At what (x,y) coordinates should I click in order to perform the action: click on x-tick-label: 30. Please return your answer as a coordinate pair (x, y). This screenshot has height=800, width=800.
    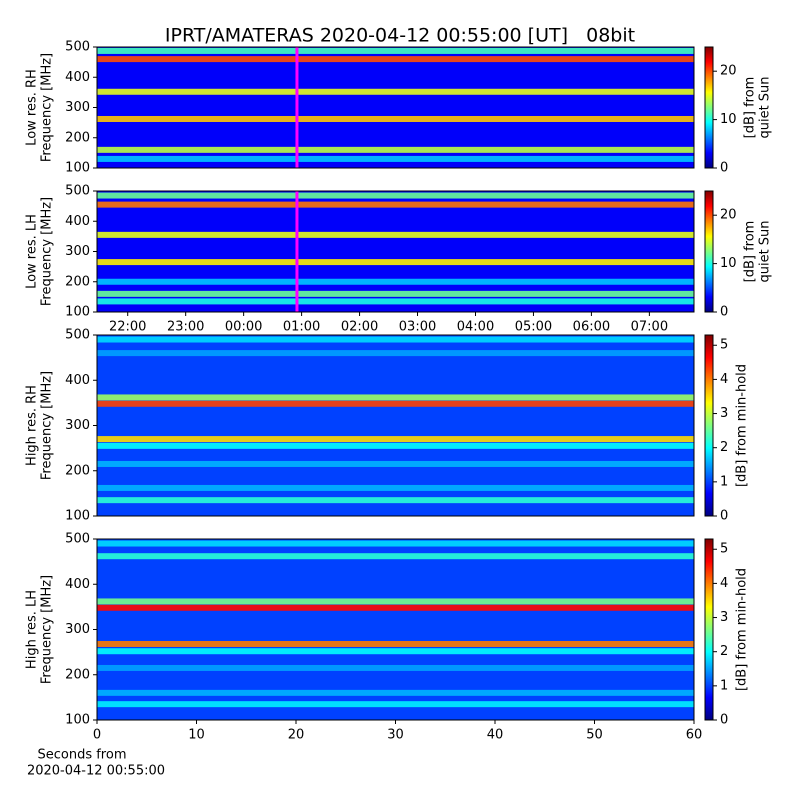
    Looking at the image, I should click on (395, 735).